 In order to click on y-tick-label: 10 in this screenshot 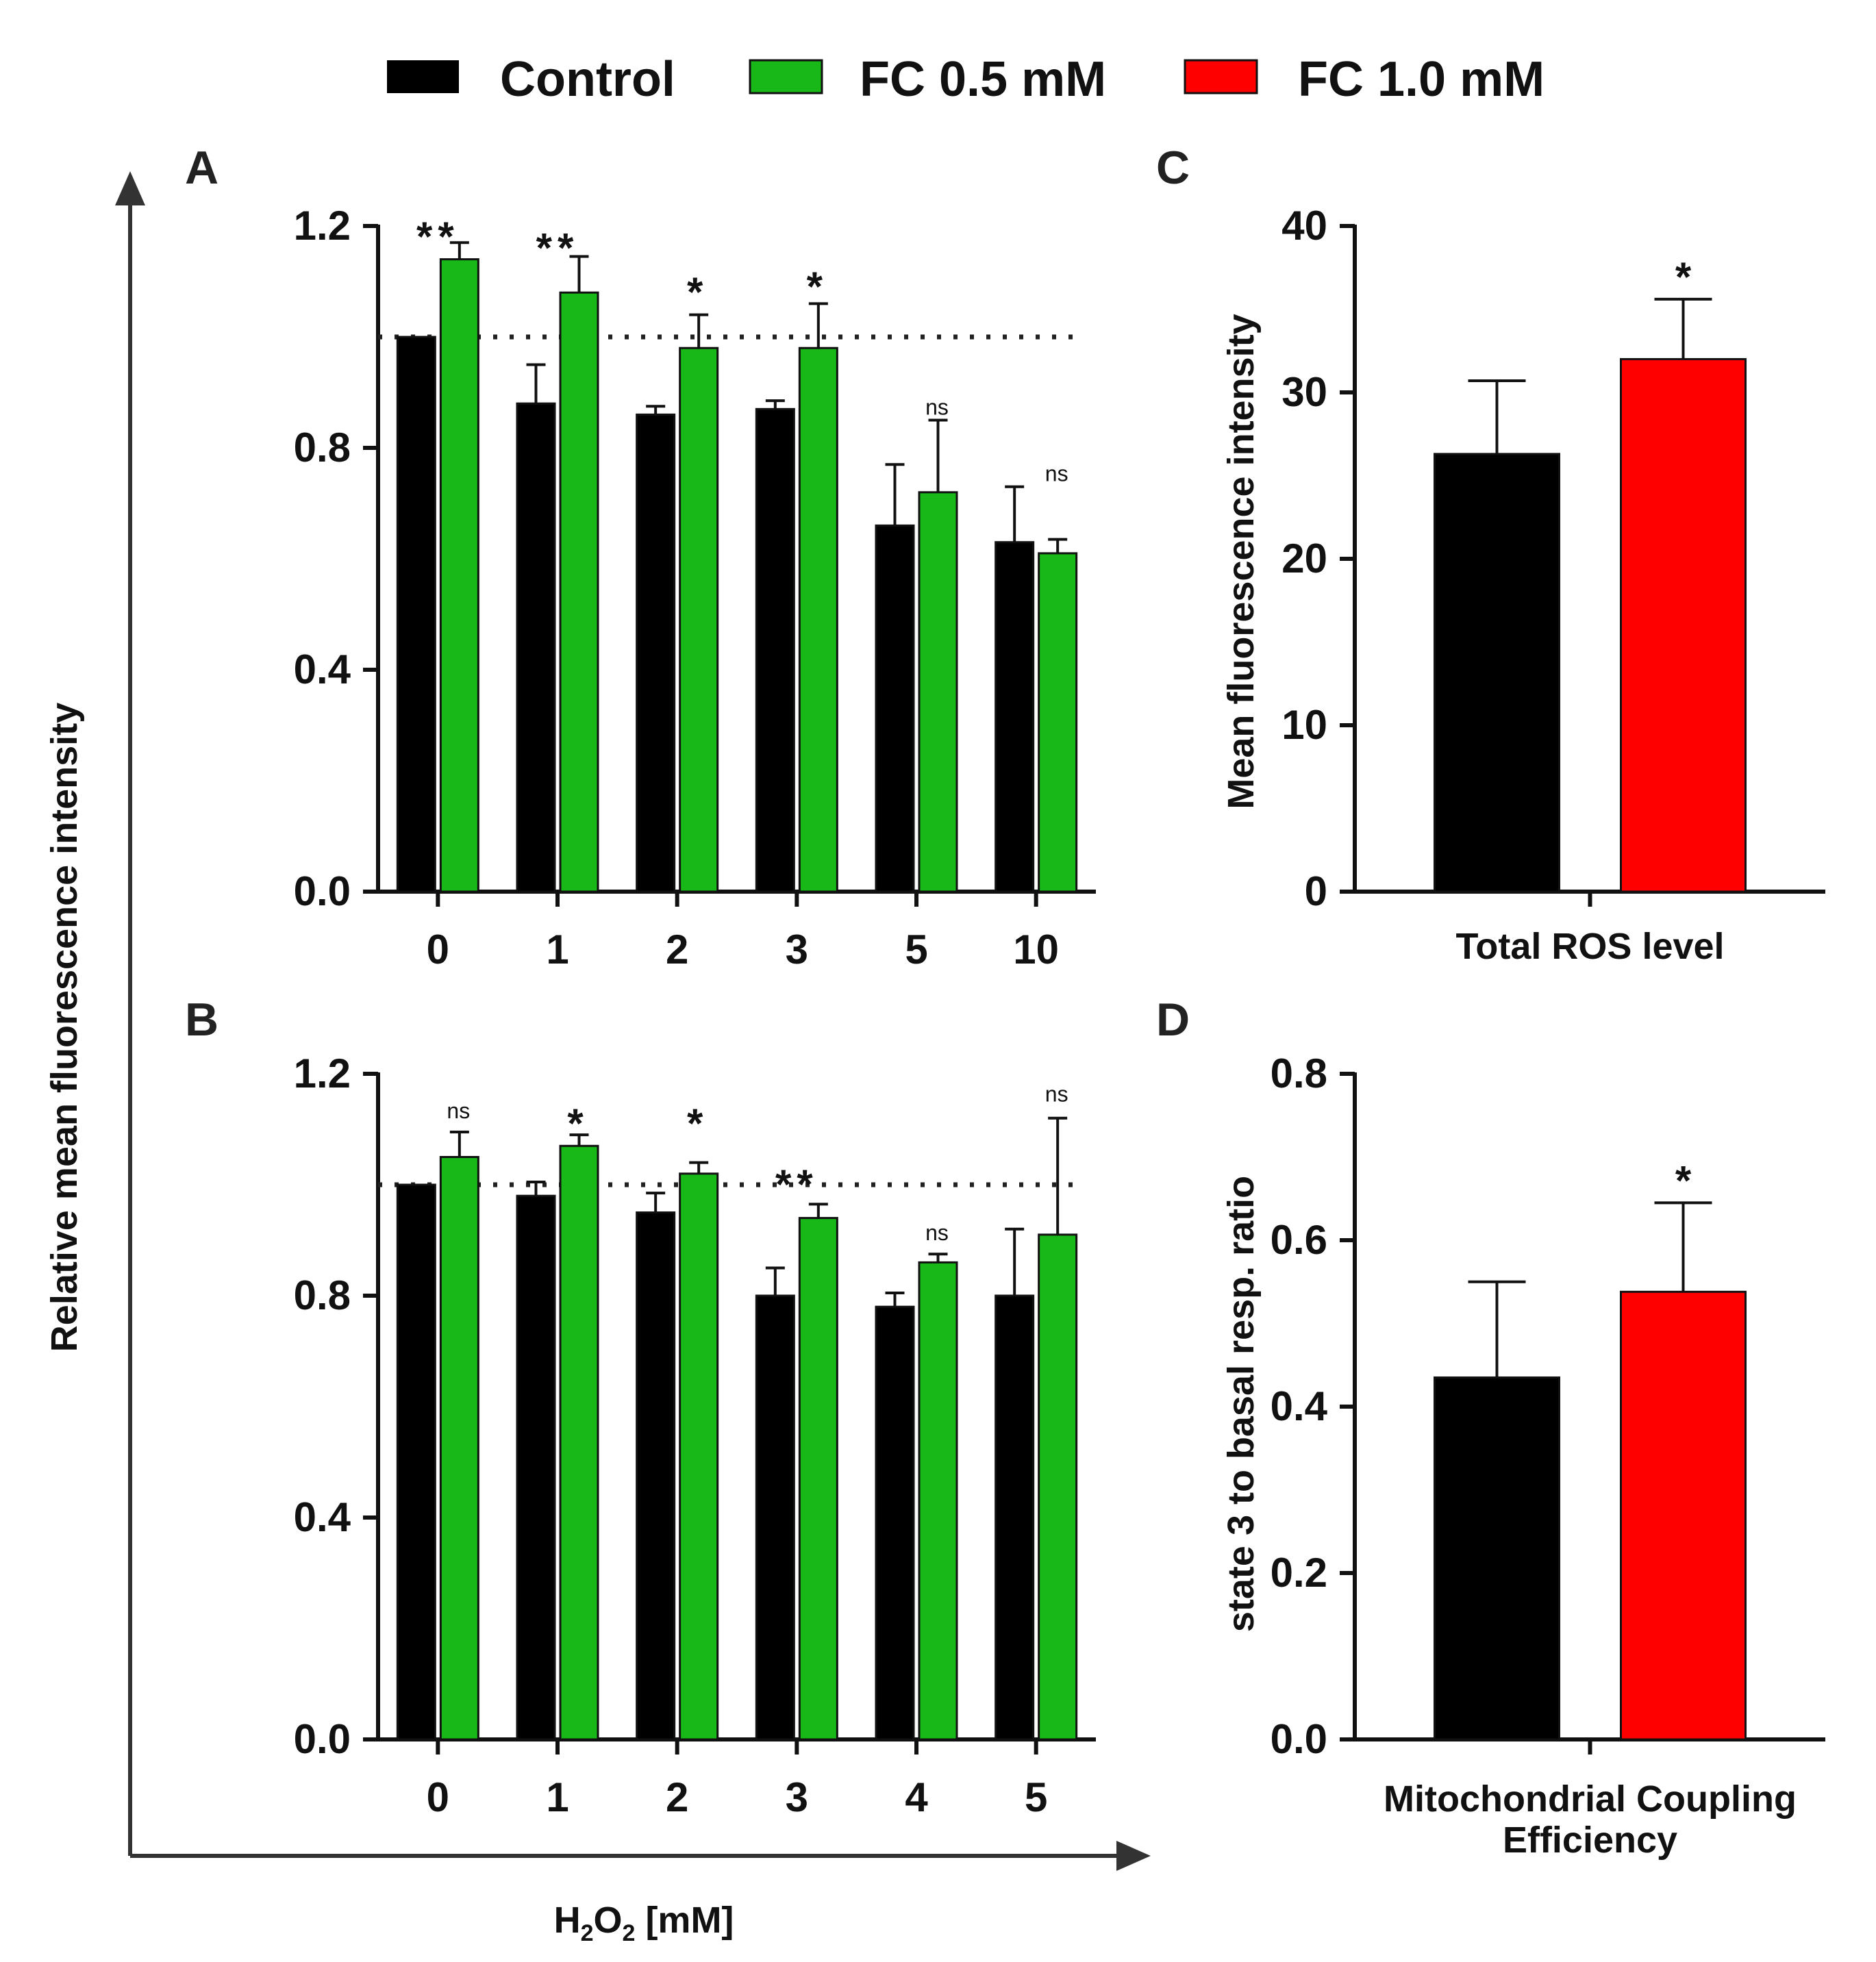, I will do `click(1304, 725)`.